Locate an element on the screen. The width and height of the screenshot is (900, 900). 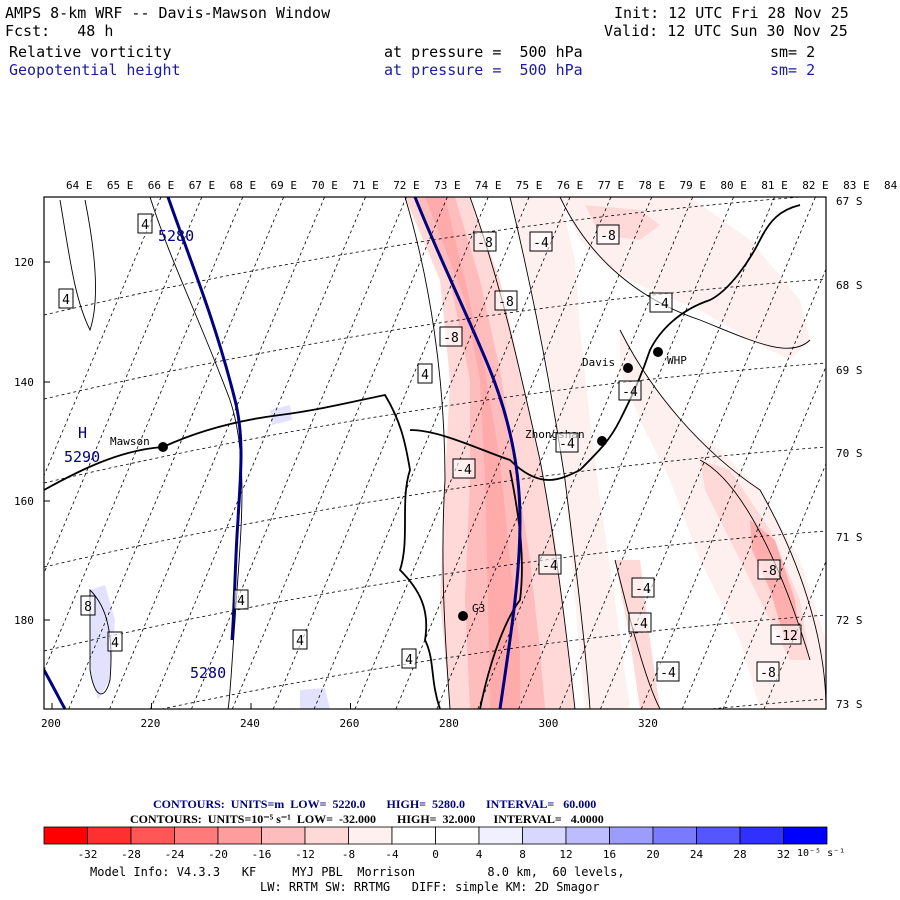
lon-label: 74 E is located at coordinates (488, 185).